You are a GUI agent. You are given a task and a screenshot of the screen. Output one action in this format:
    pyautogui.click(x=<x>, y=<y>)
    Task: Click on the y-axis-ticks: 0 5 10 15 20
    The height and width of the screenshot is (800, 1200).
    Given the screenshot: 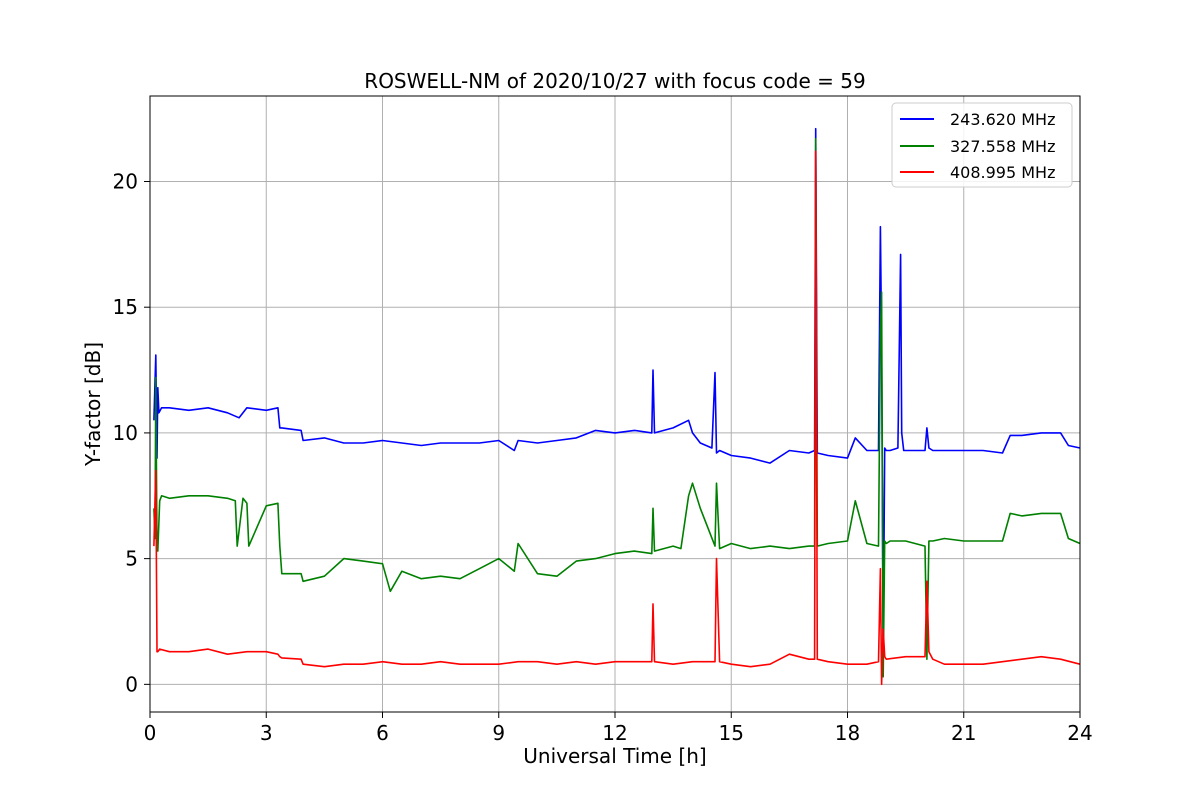 What is the action you would take?
    pyautogui.click(x=131, y=432)
    